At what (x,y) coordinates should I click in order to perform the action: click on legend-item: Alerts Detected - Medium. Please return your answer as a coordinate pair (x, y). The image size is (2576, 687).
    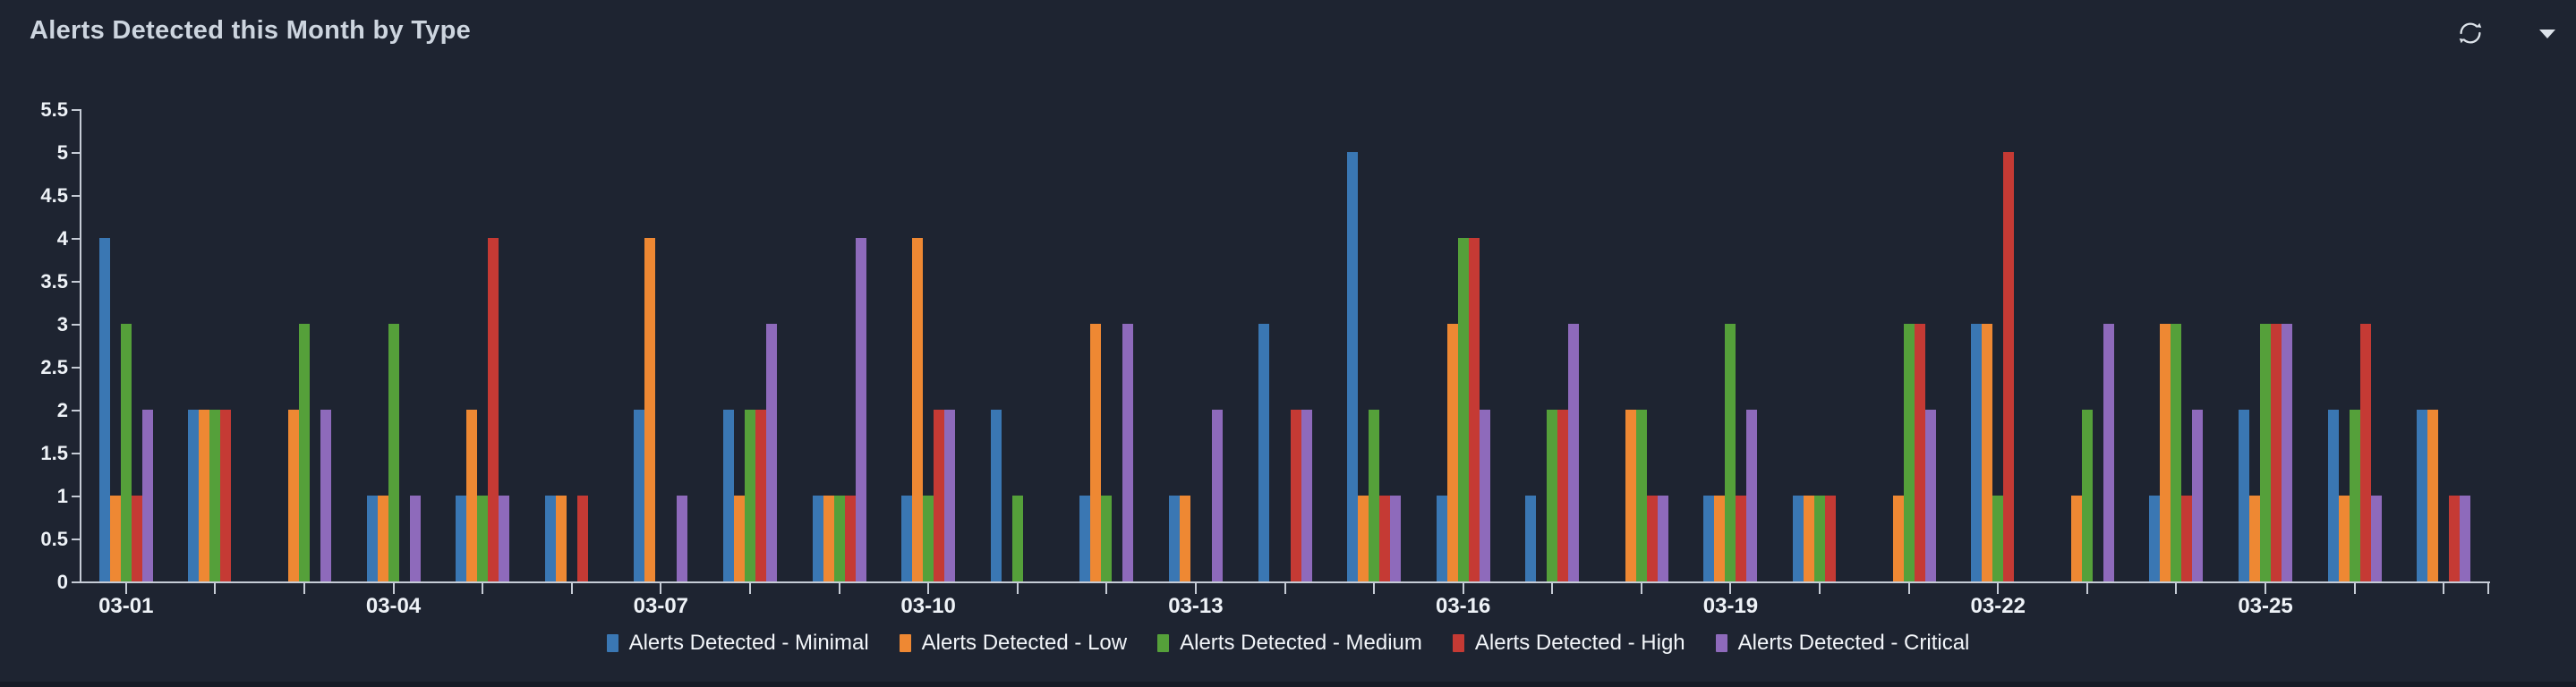
    Looking at the image, I should click on (1289, 643).